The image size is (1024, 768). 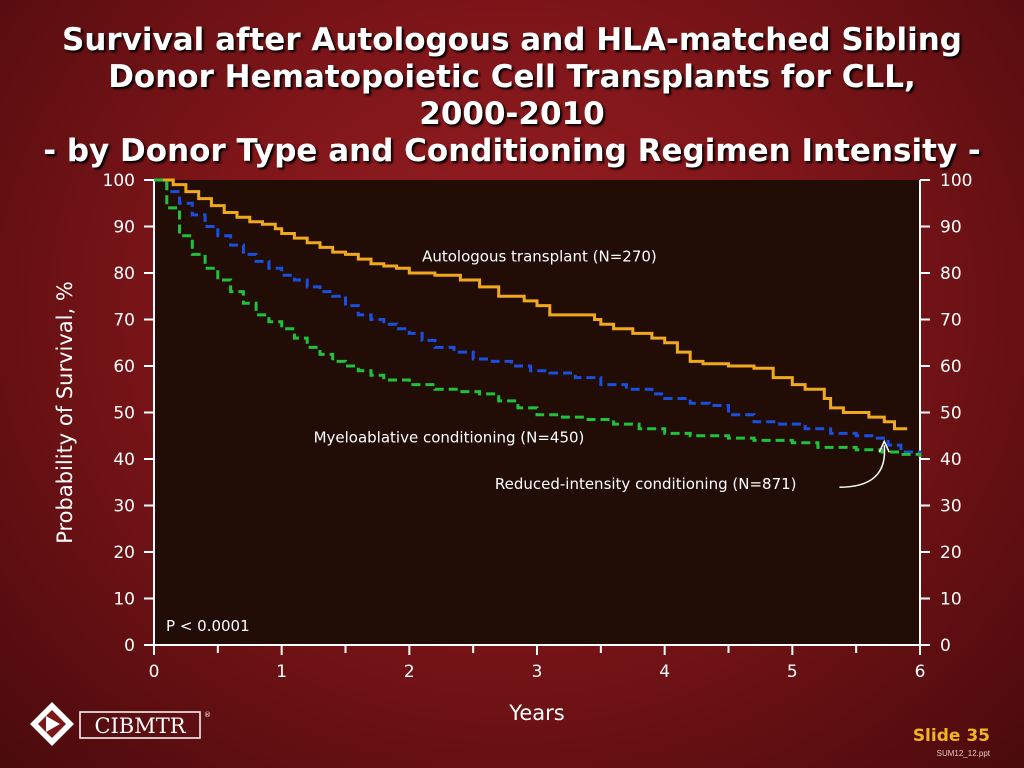 I want to click on x-tick-label-0: 0, so click(x=154, y=672).